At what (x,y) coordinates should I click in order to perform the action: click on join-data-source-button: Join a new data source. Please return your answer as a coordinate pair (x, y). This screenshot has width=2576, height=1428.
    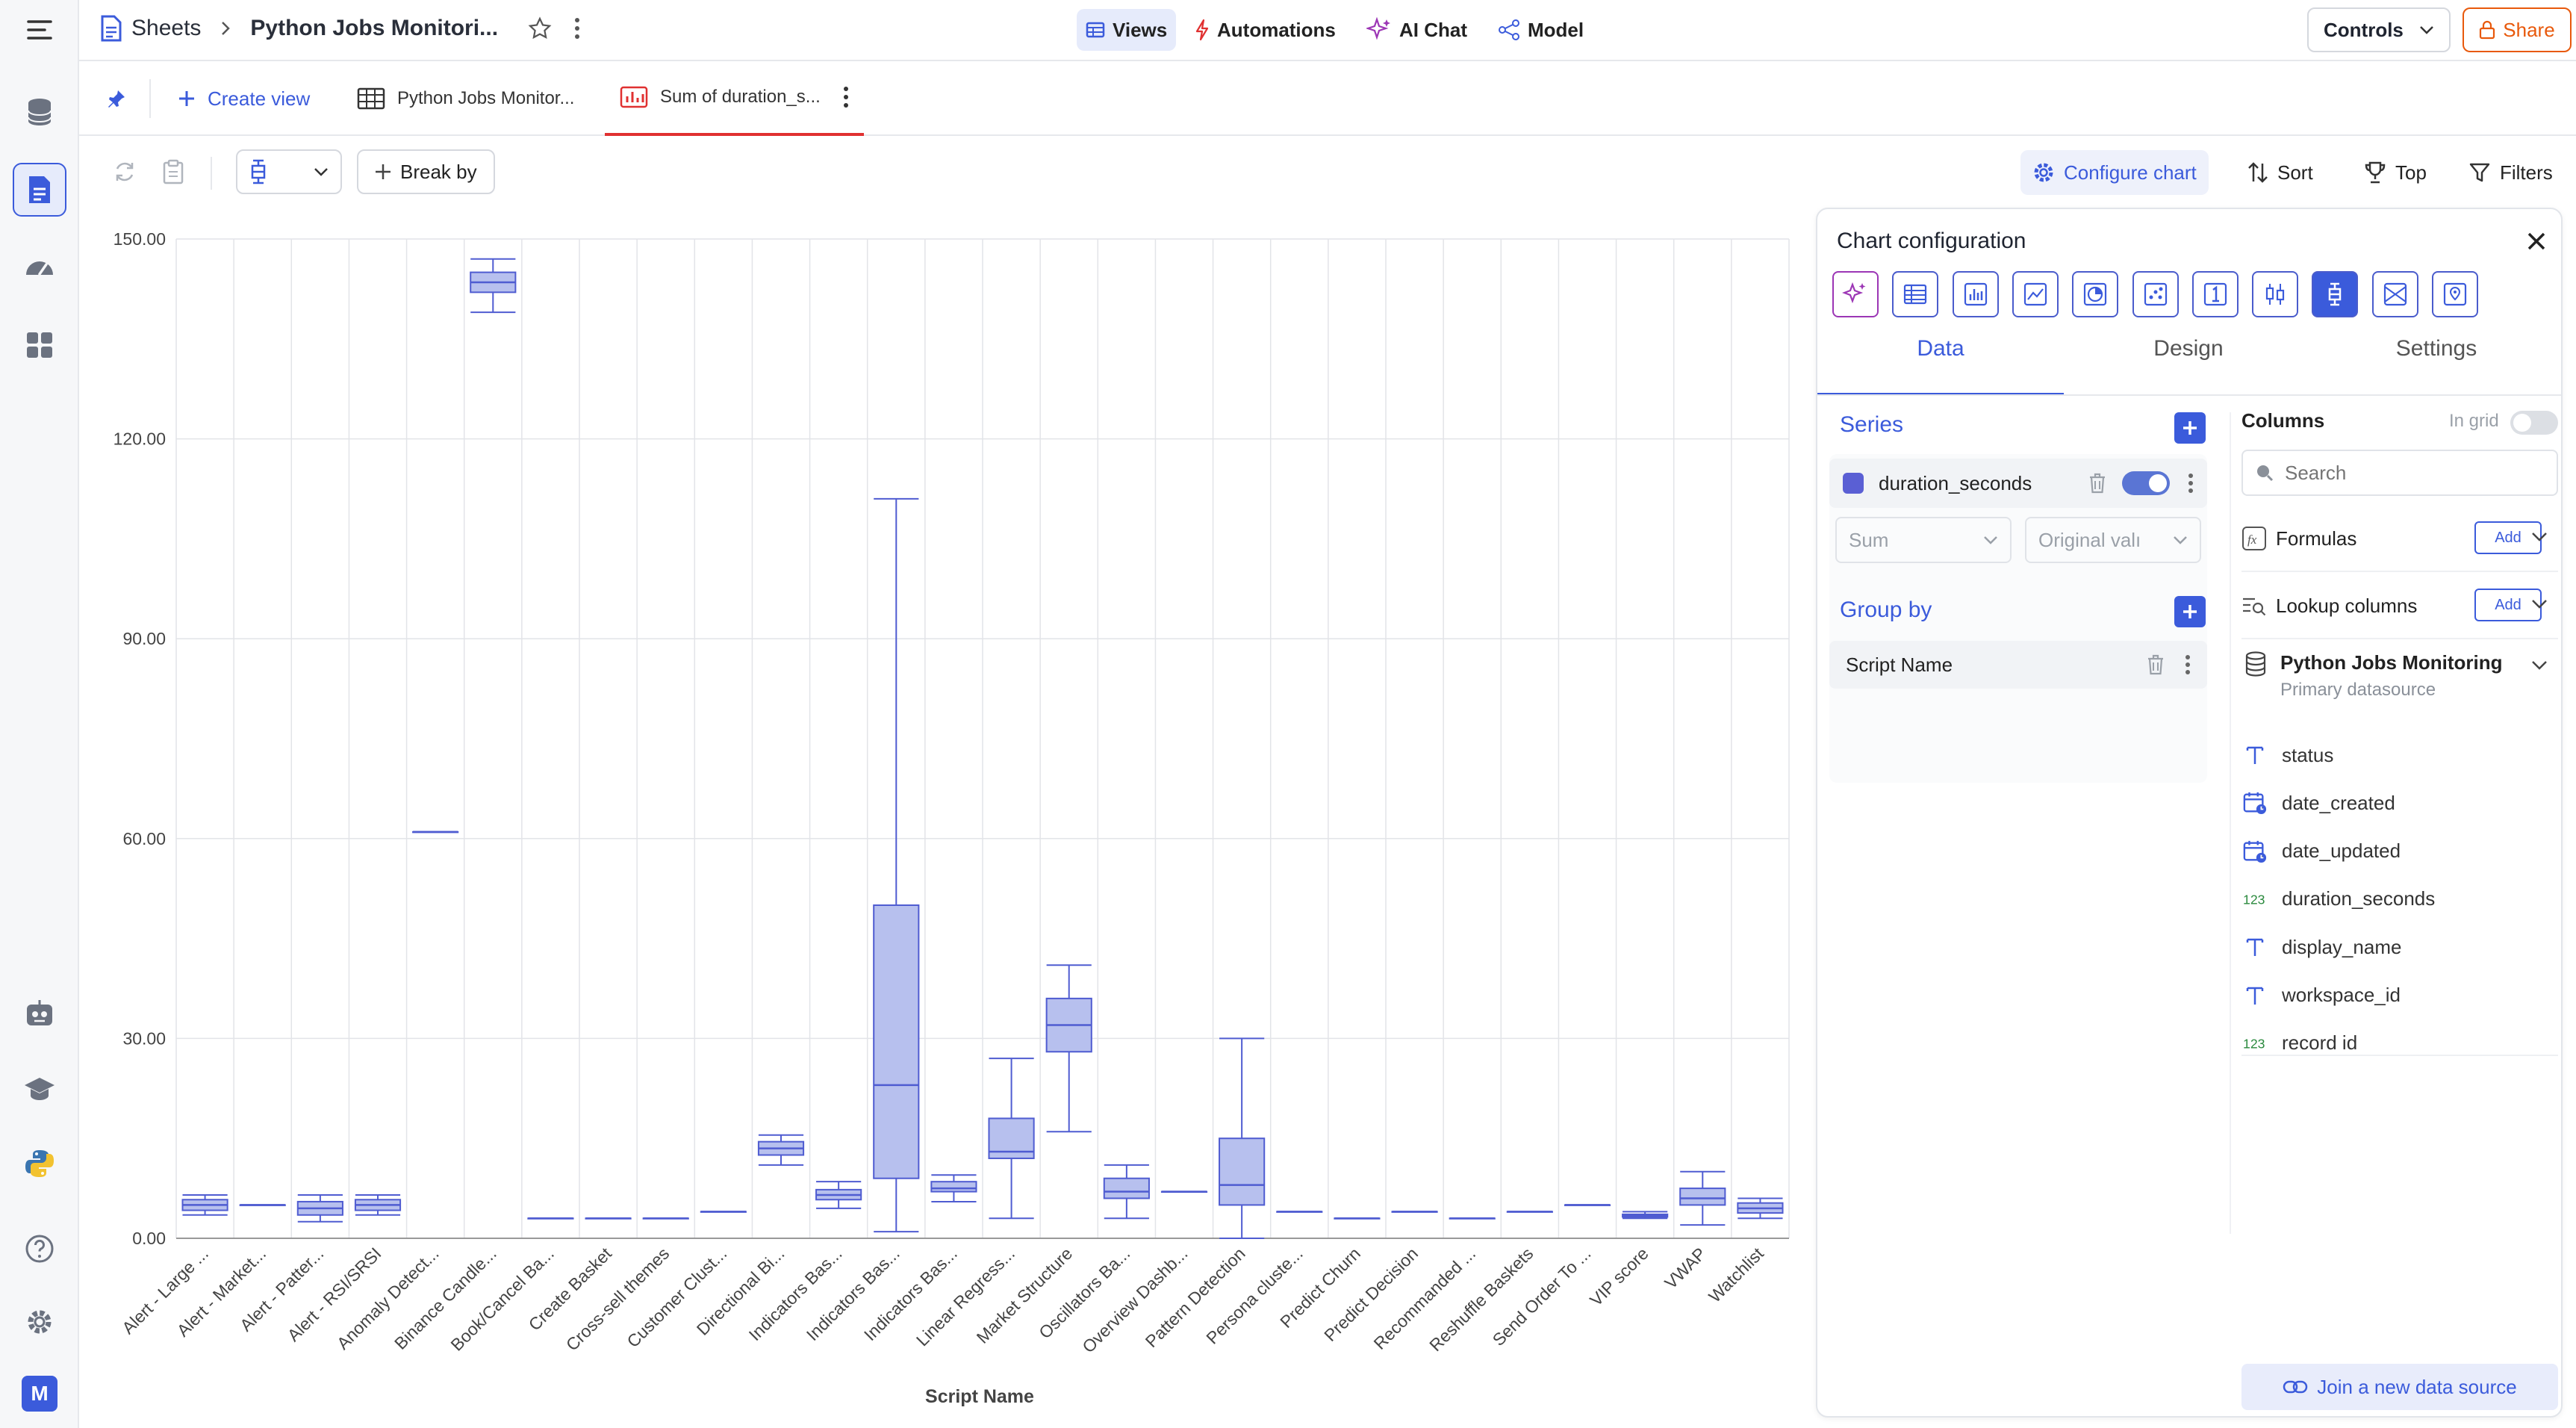
    Looking at the image, I should click on (2399, 1387).